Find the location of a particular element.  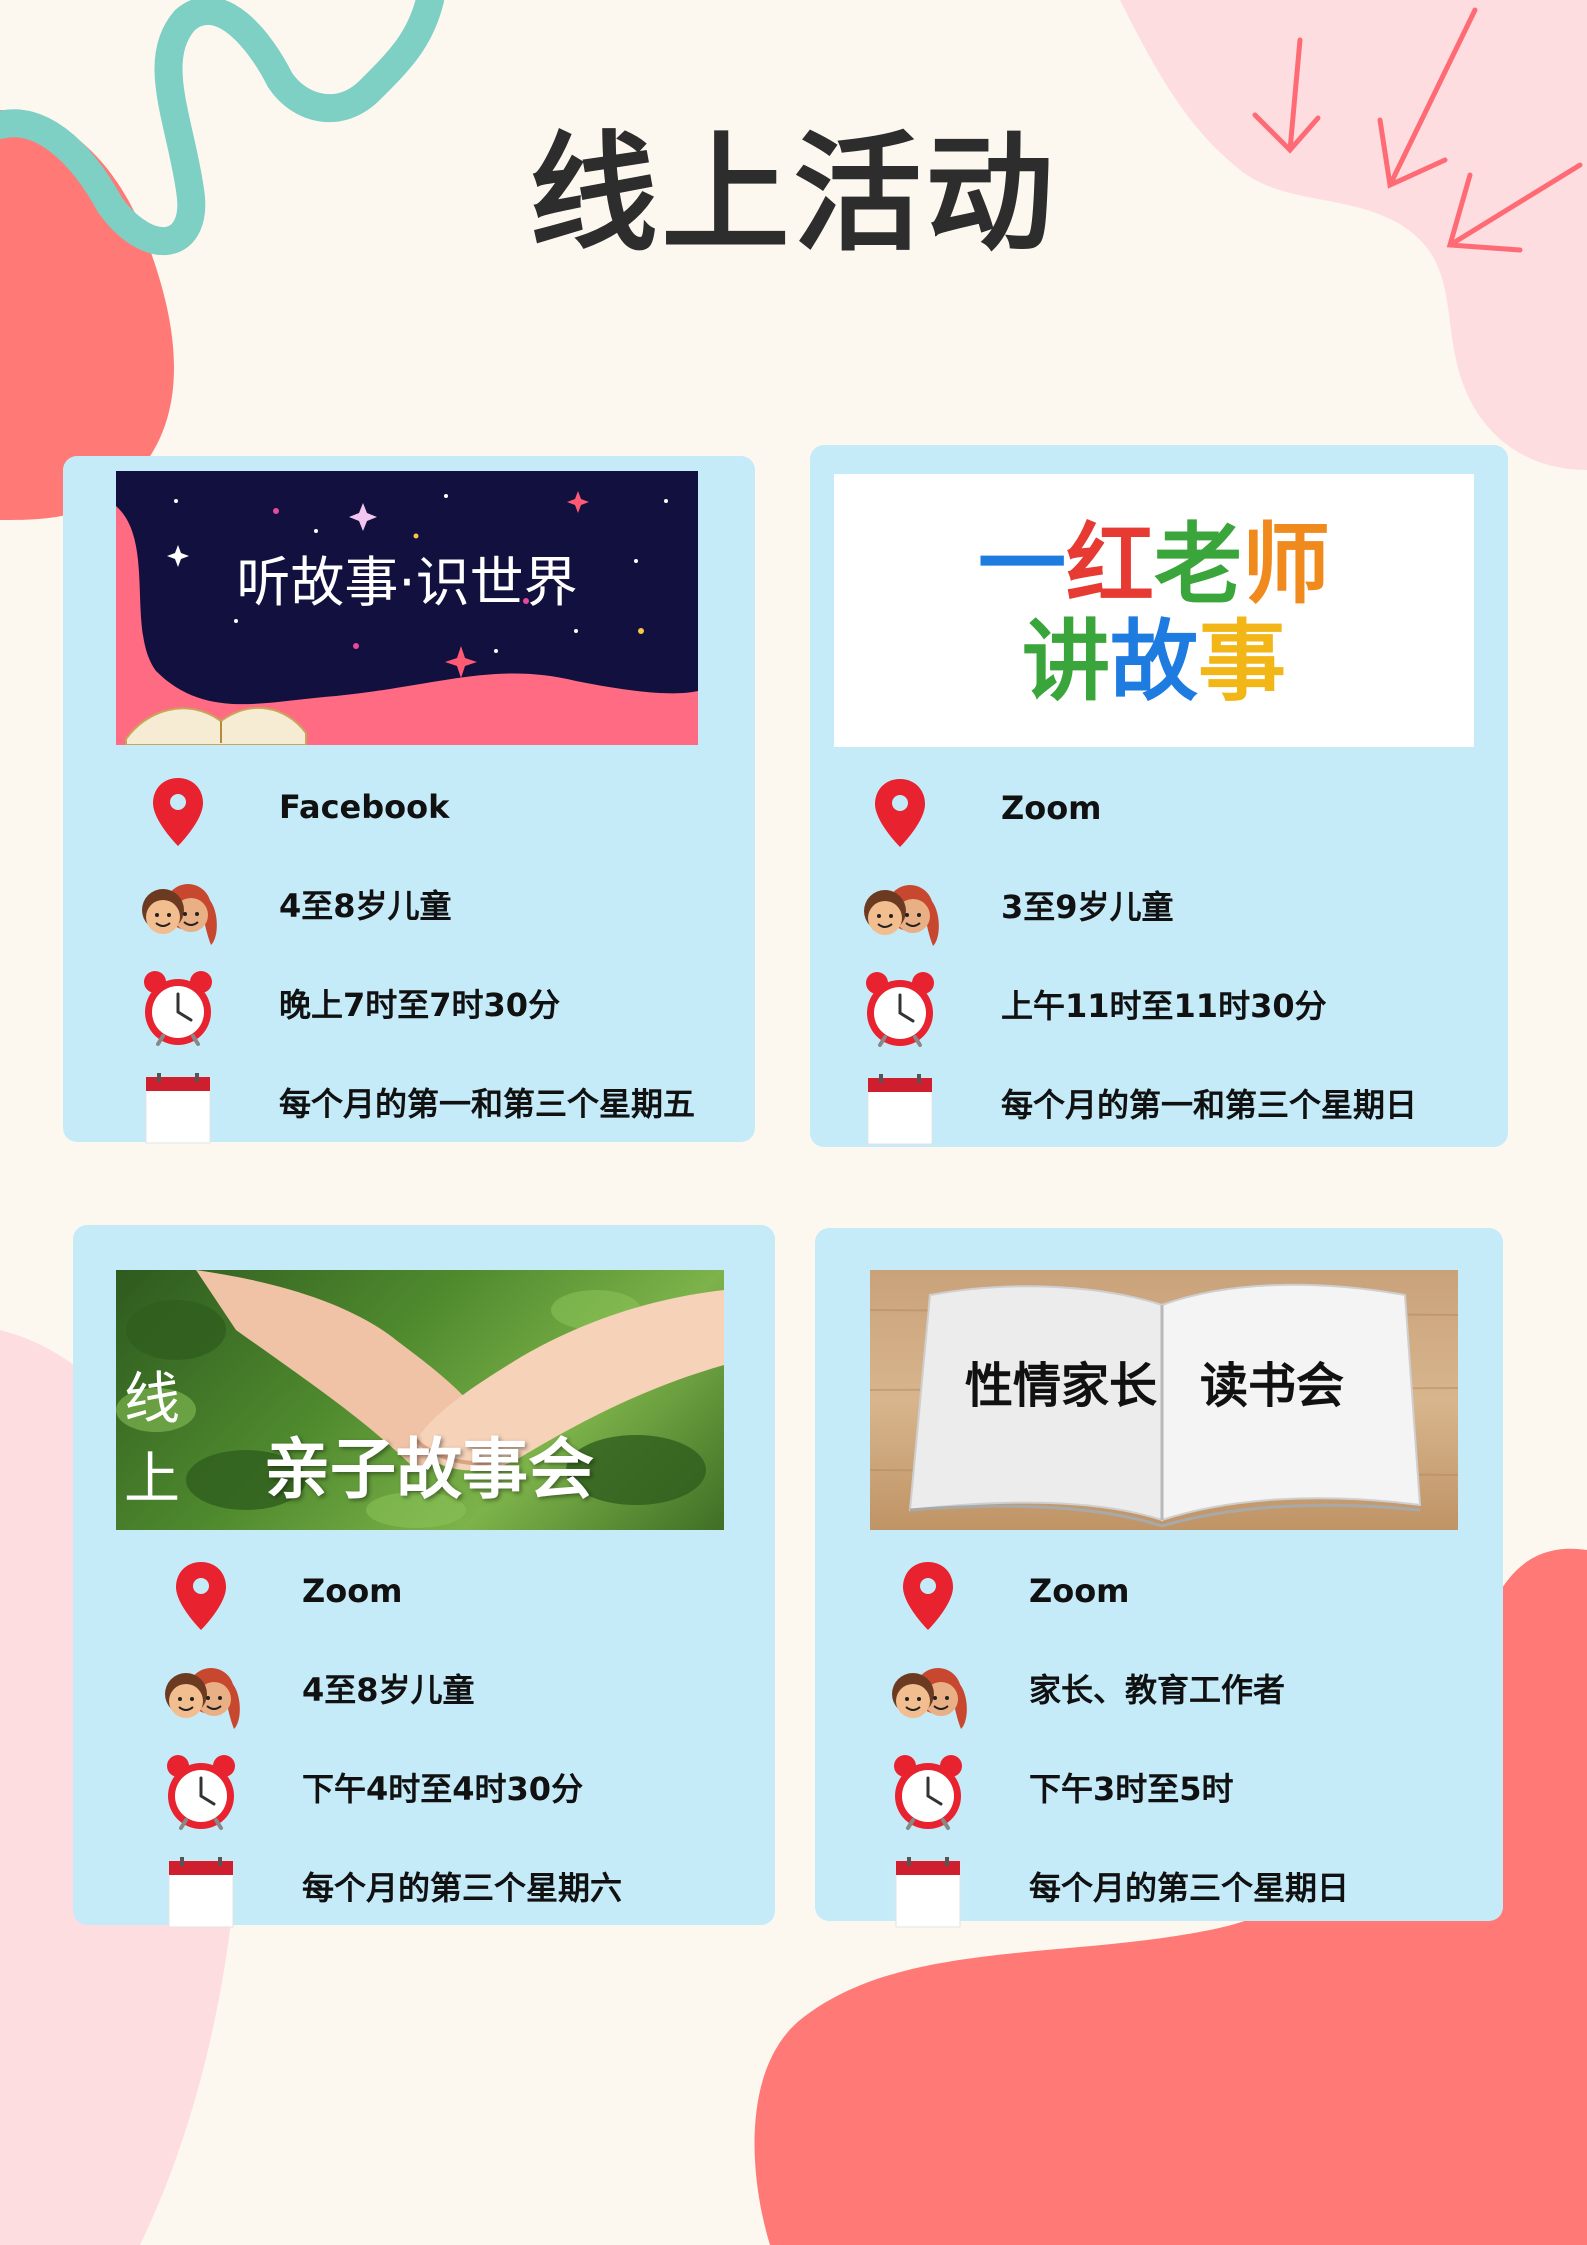

event-platform: Facebook is located at coordinates (364, 807).